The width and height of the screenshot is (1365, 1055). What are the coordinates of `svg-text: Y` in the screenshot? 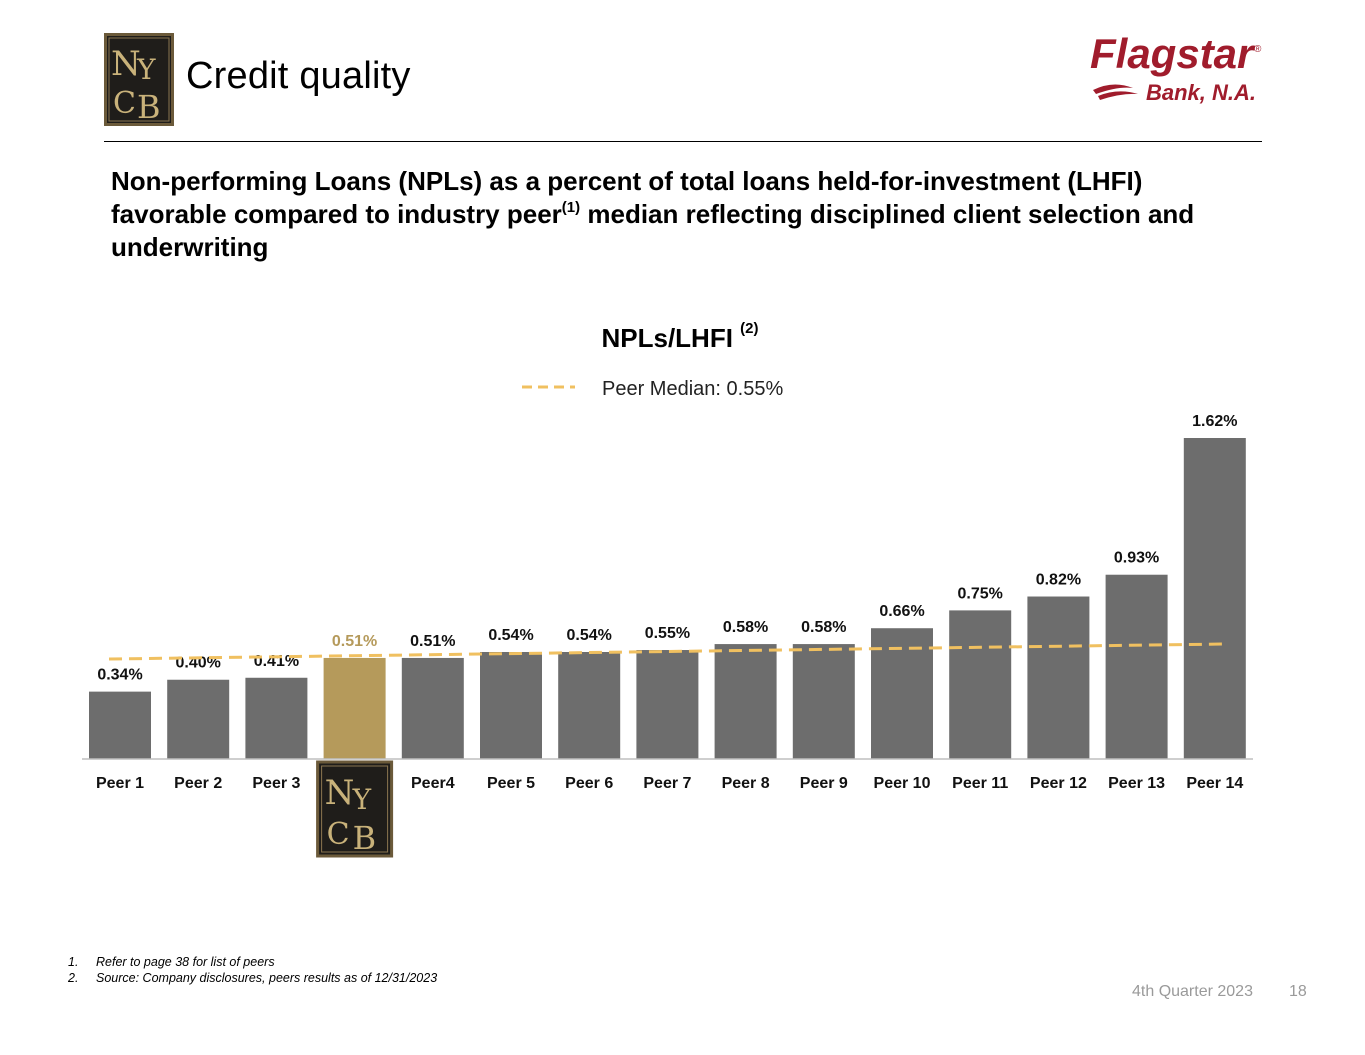 It's located at (362, 799).